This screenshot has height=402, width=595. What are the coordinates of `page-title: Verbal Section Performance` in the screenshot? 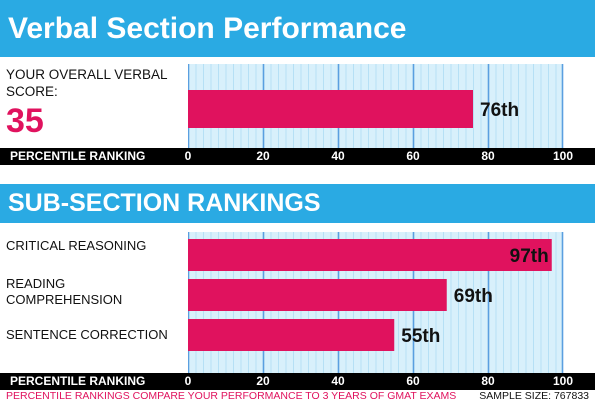 It's located at (297, 28).